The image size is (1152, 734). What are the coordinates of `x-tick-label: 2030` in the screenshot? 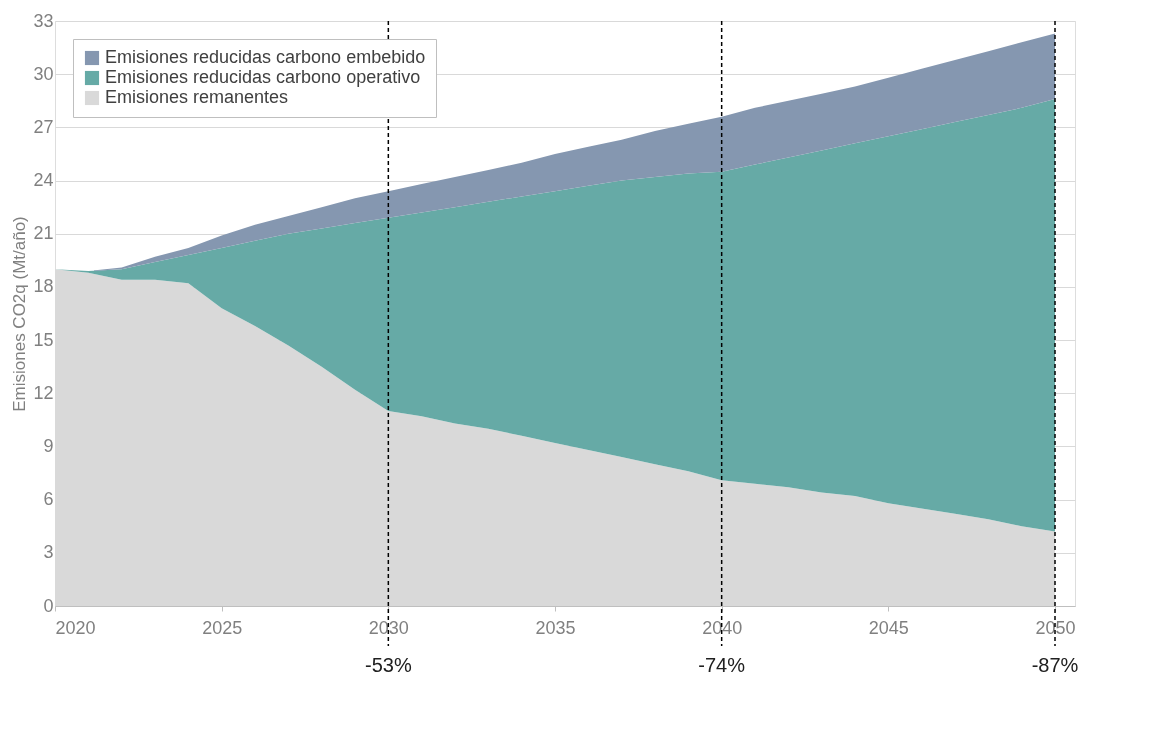 It's located at (388, 627).